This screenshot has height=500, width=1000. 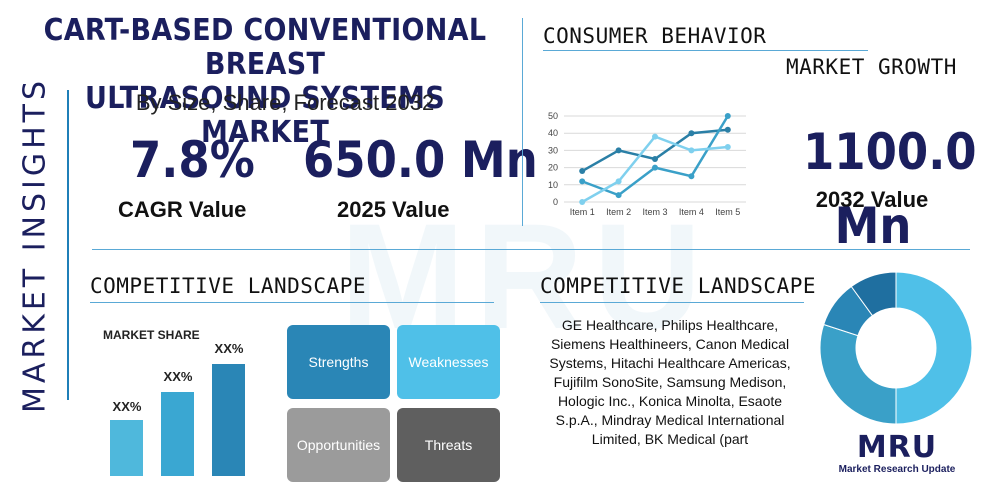 What do you see at coordinates (531, 249) in the screenshot?
I see `horizontal-divider` at bounding box center [531, 249].